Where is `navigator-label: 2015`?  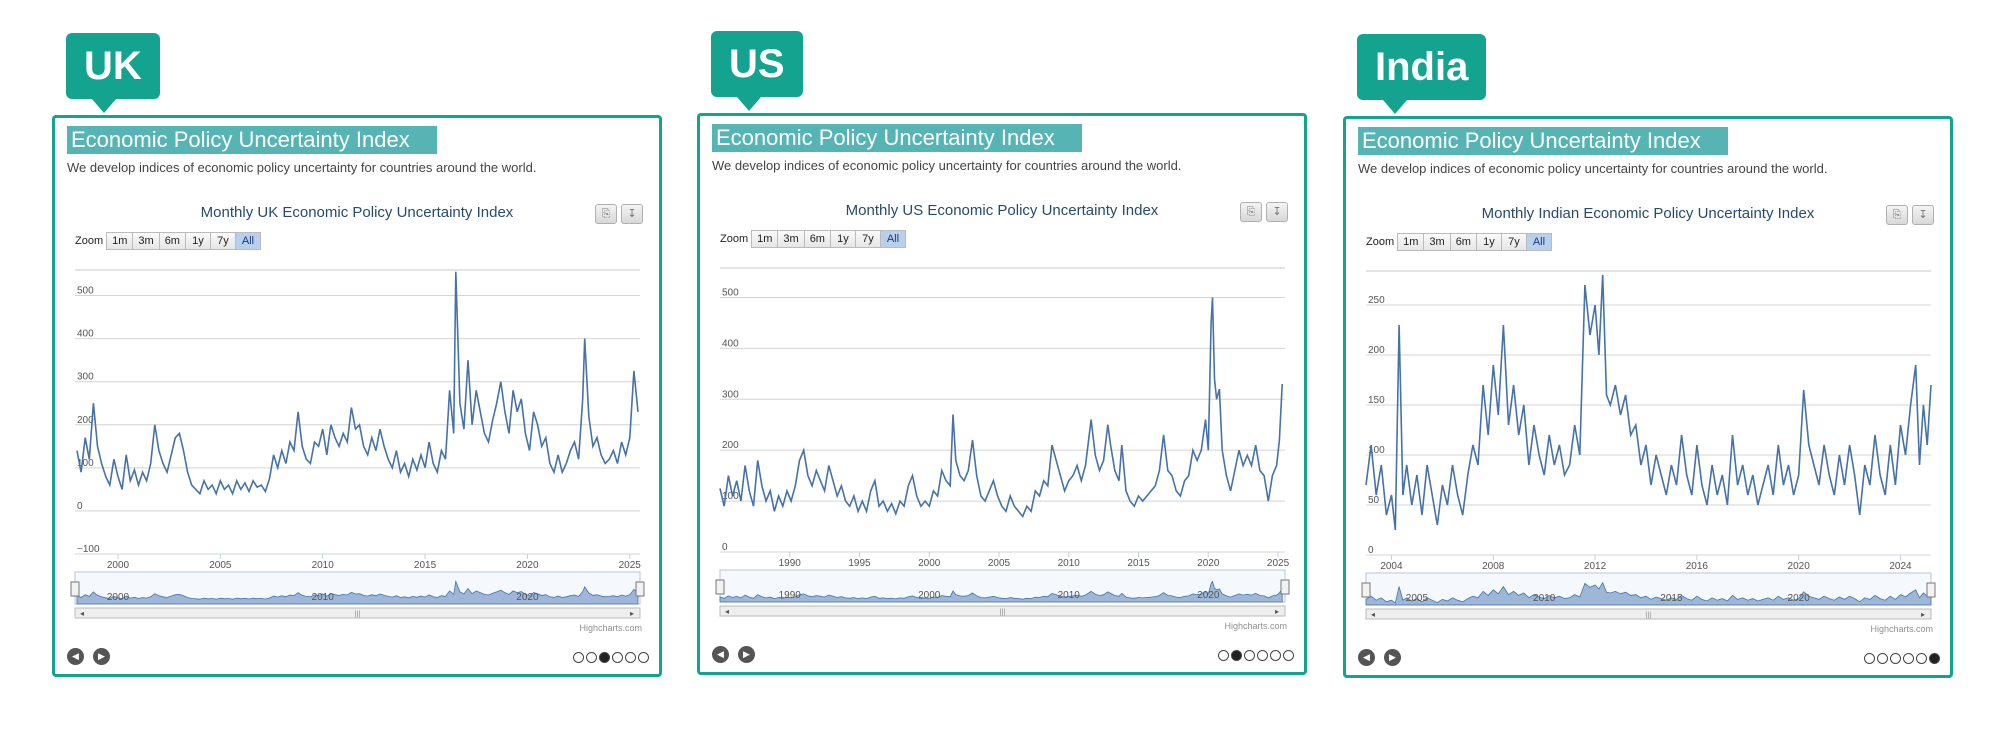 navigator-label: 2015 is located at coordinates (1671, 598).